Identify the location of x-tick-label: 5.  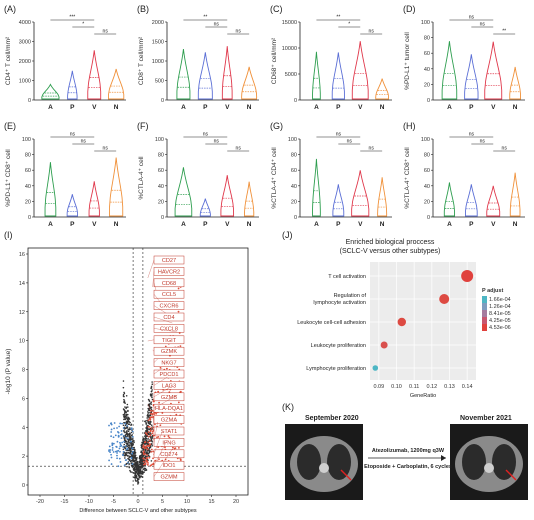
(162, 502).